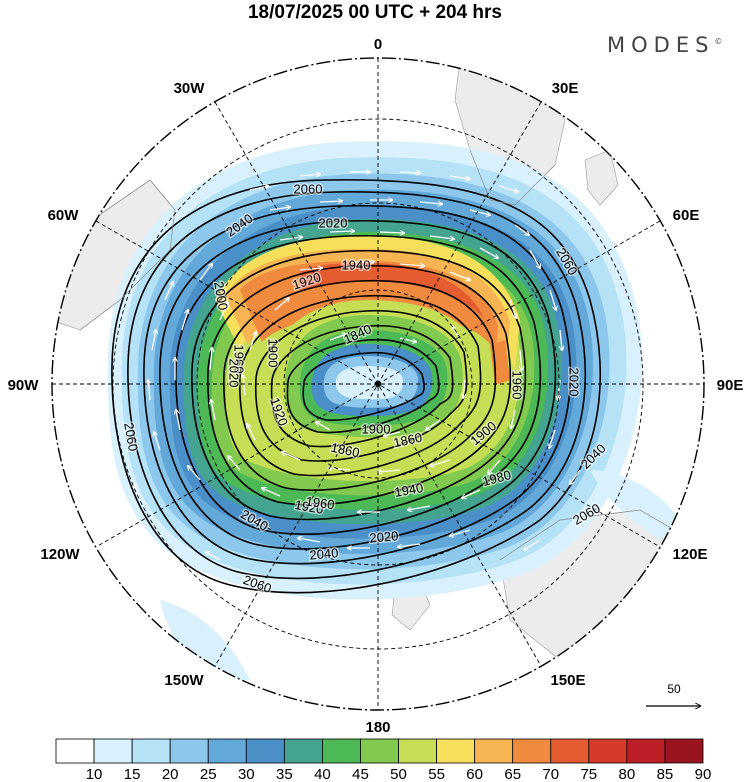 The image size is (750, 782). What do you see at coordinates (170, 774) in the screenshot?
I see `colorbar-tick-label: 20` at bounding box center [170, 774].